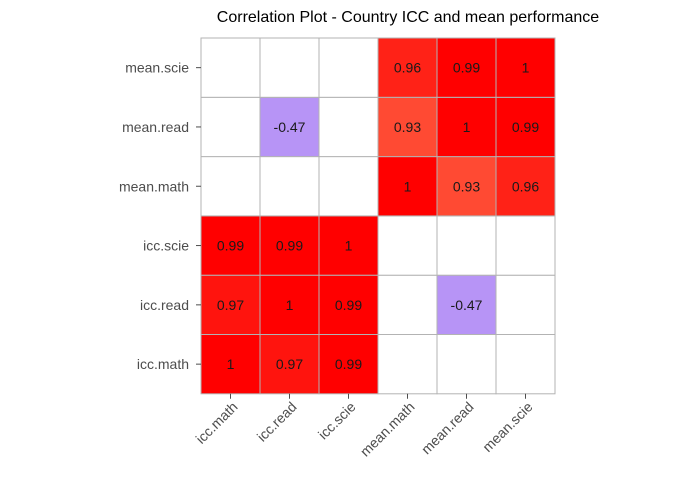 The image size is (674, 480). I want to click on y-tick-label: icc.math, so click(163, 364).